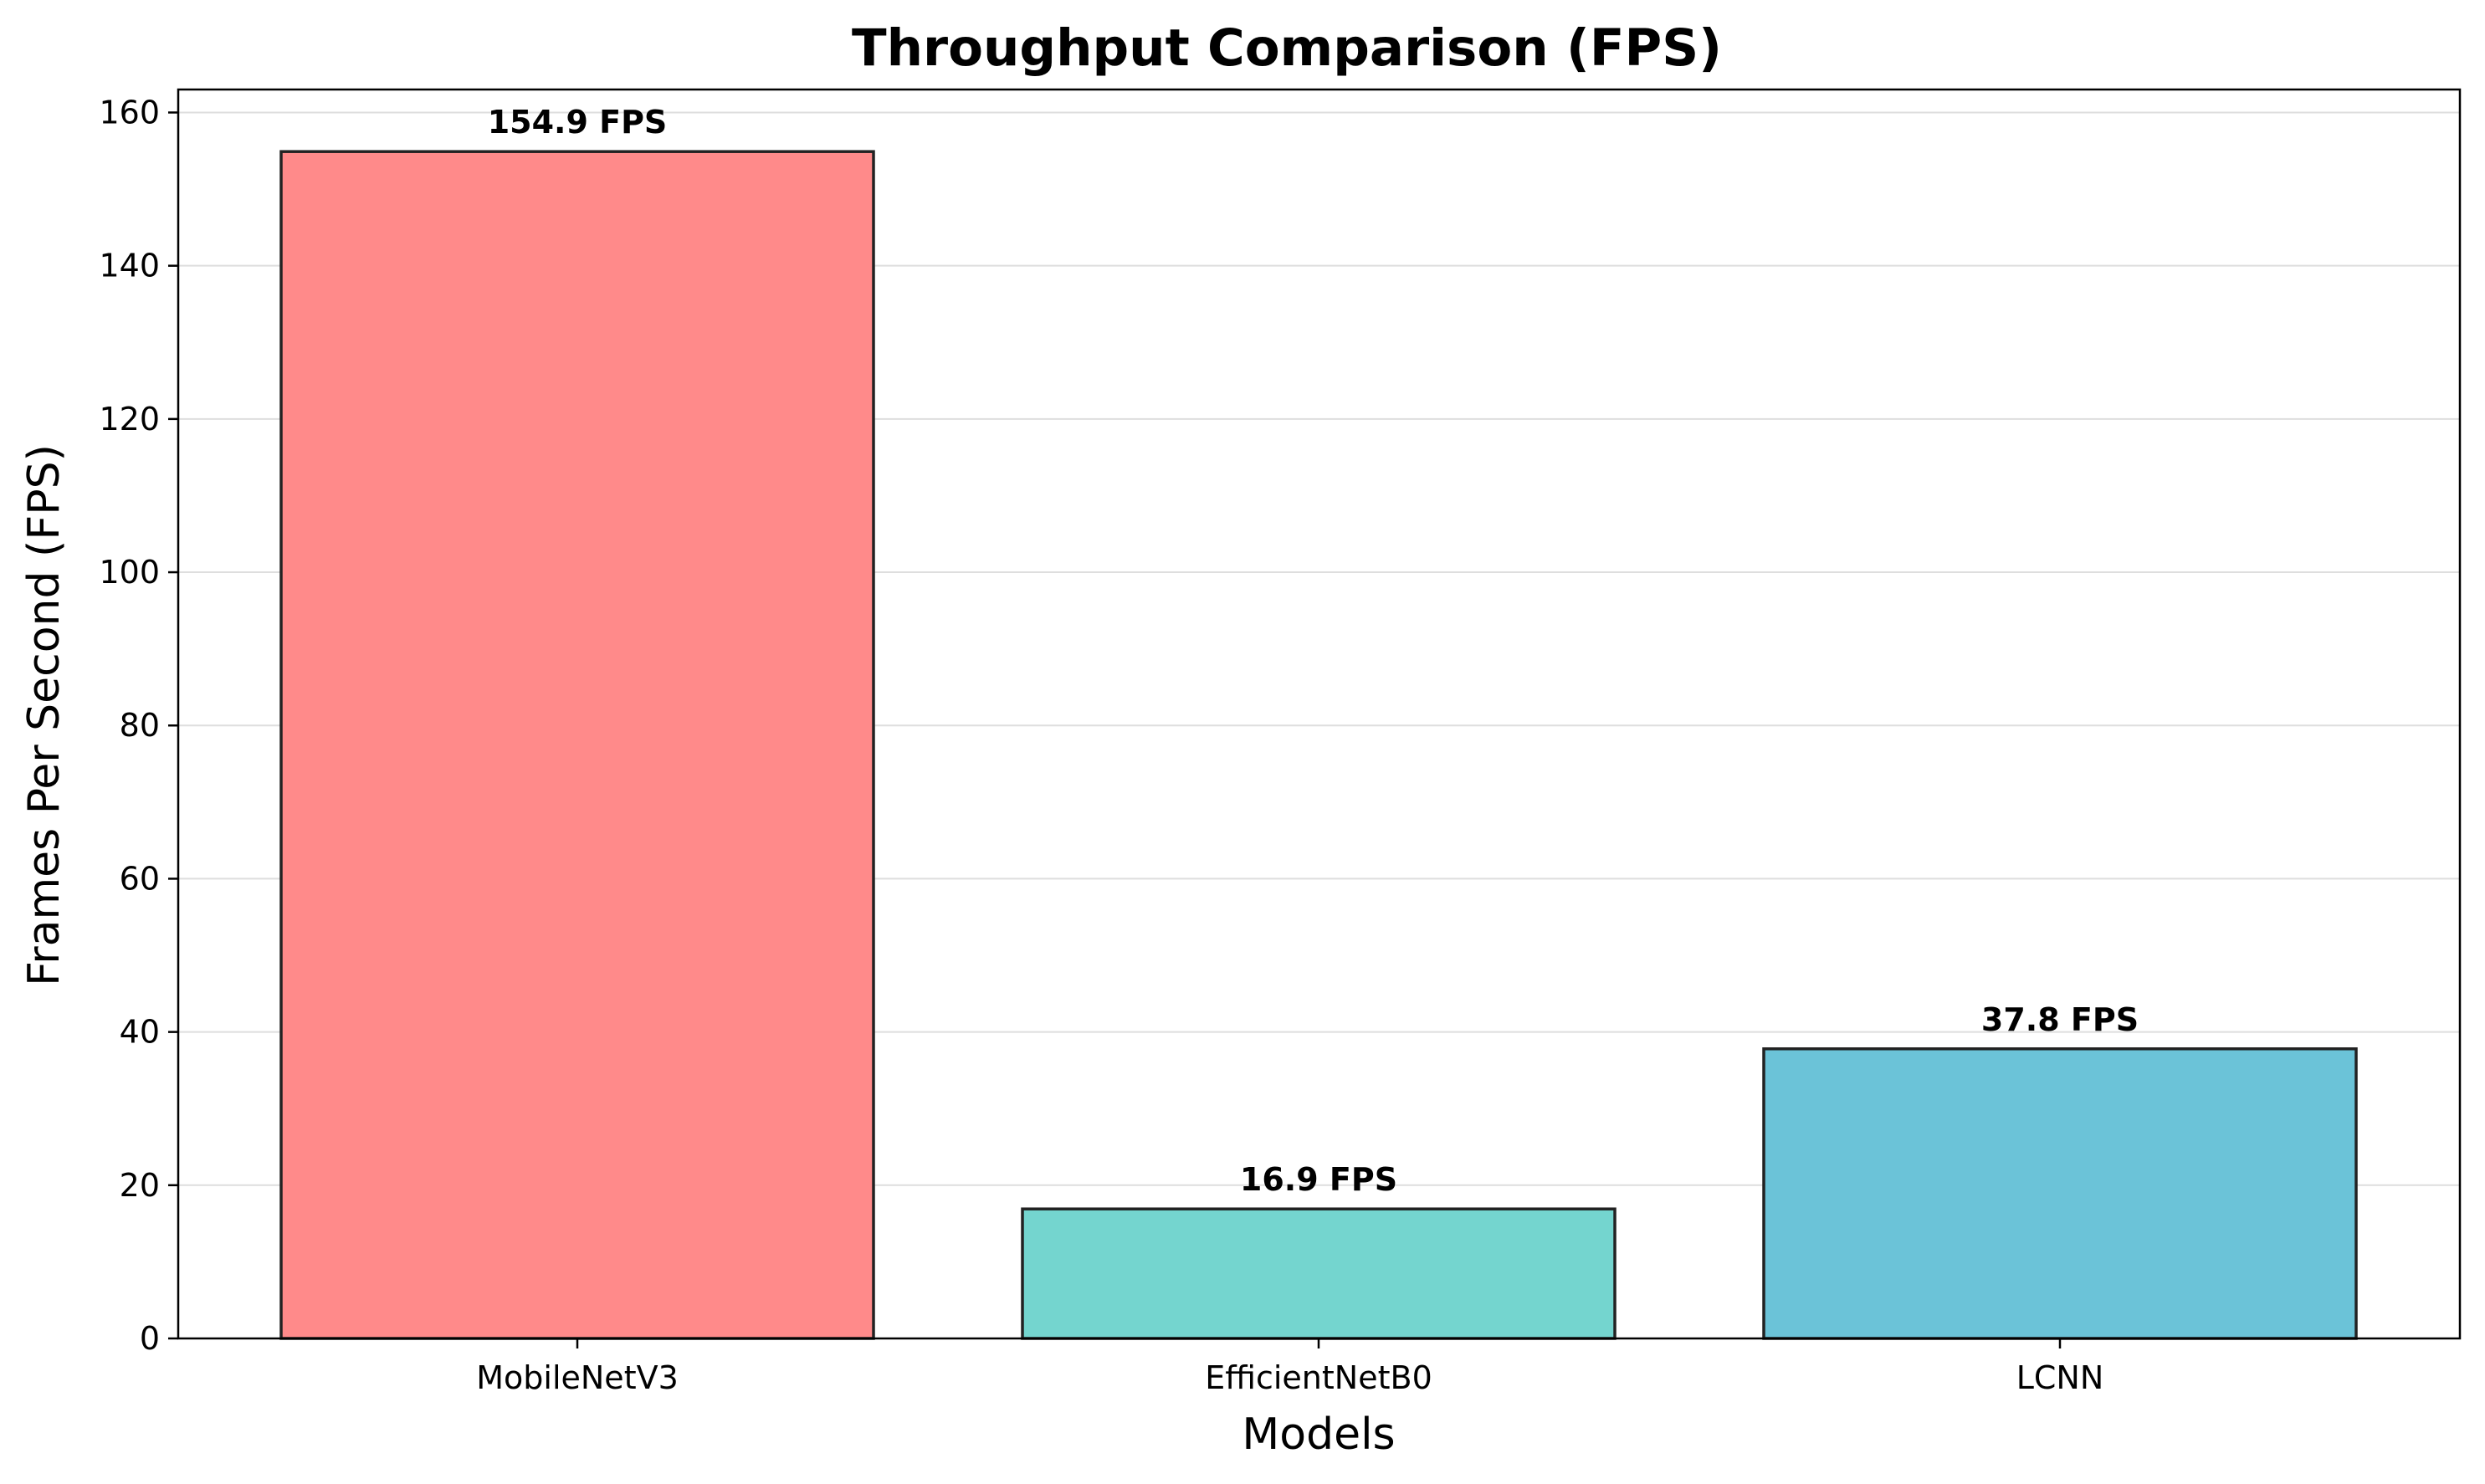  I want to click on y-tick-label: 40, so click(140, 1032).